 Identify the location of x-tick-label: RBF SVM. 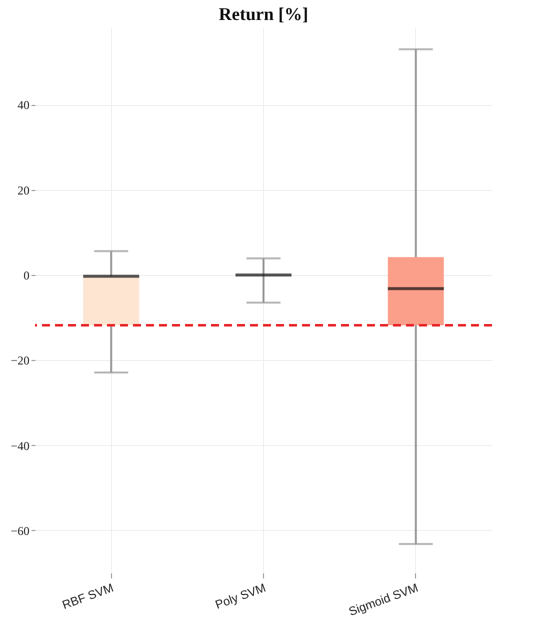
(88, 596).